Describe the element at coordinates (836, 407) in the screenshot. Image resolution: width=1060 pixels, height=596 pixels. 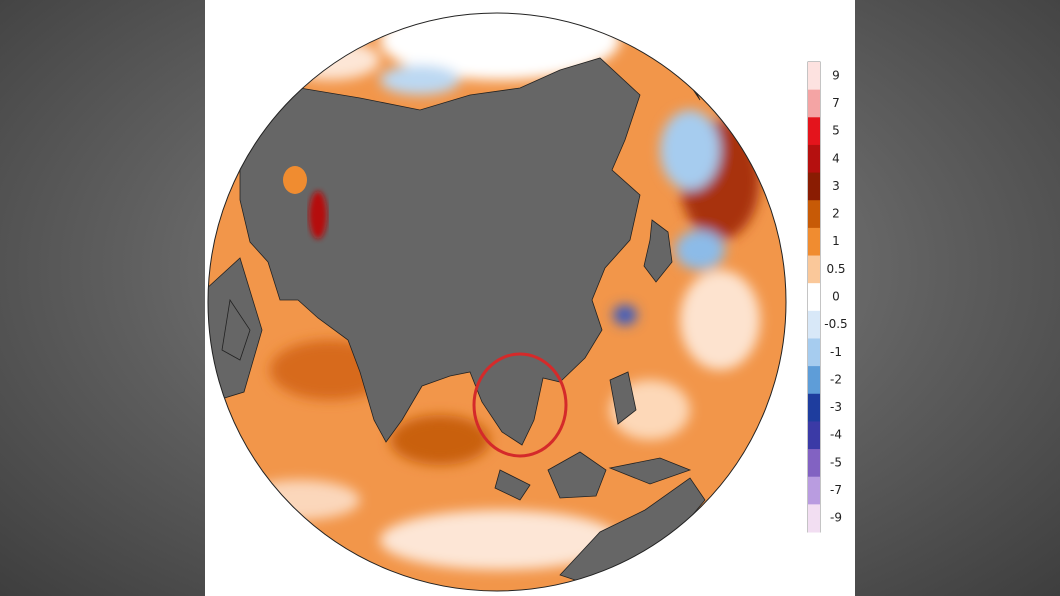
I see `colorbar-label: -3` at that location.